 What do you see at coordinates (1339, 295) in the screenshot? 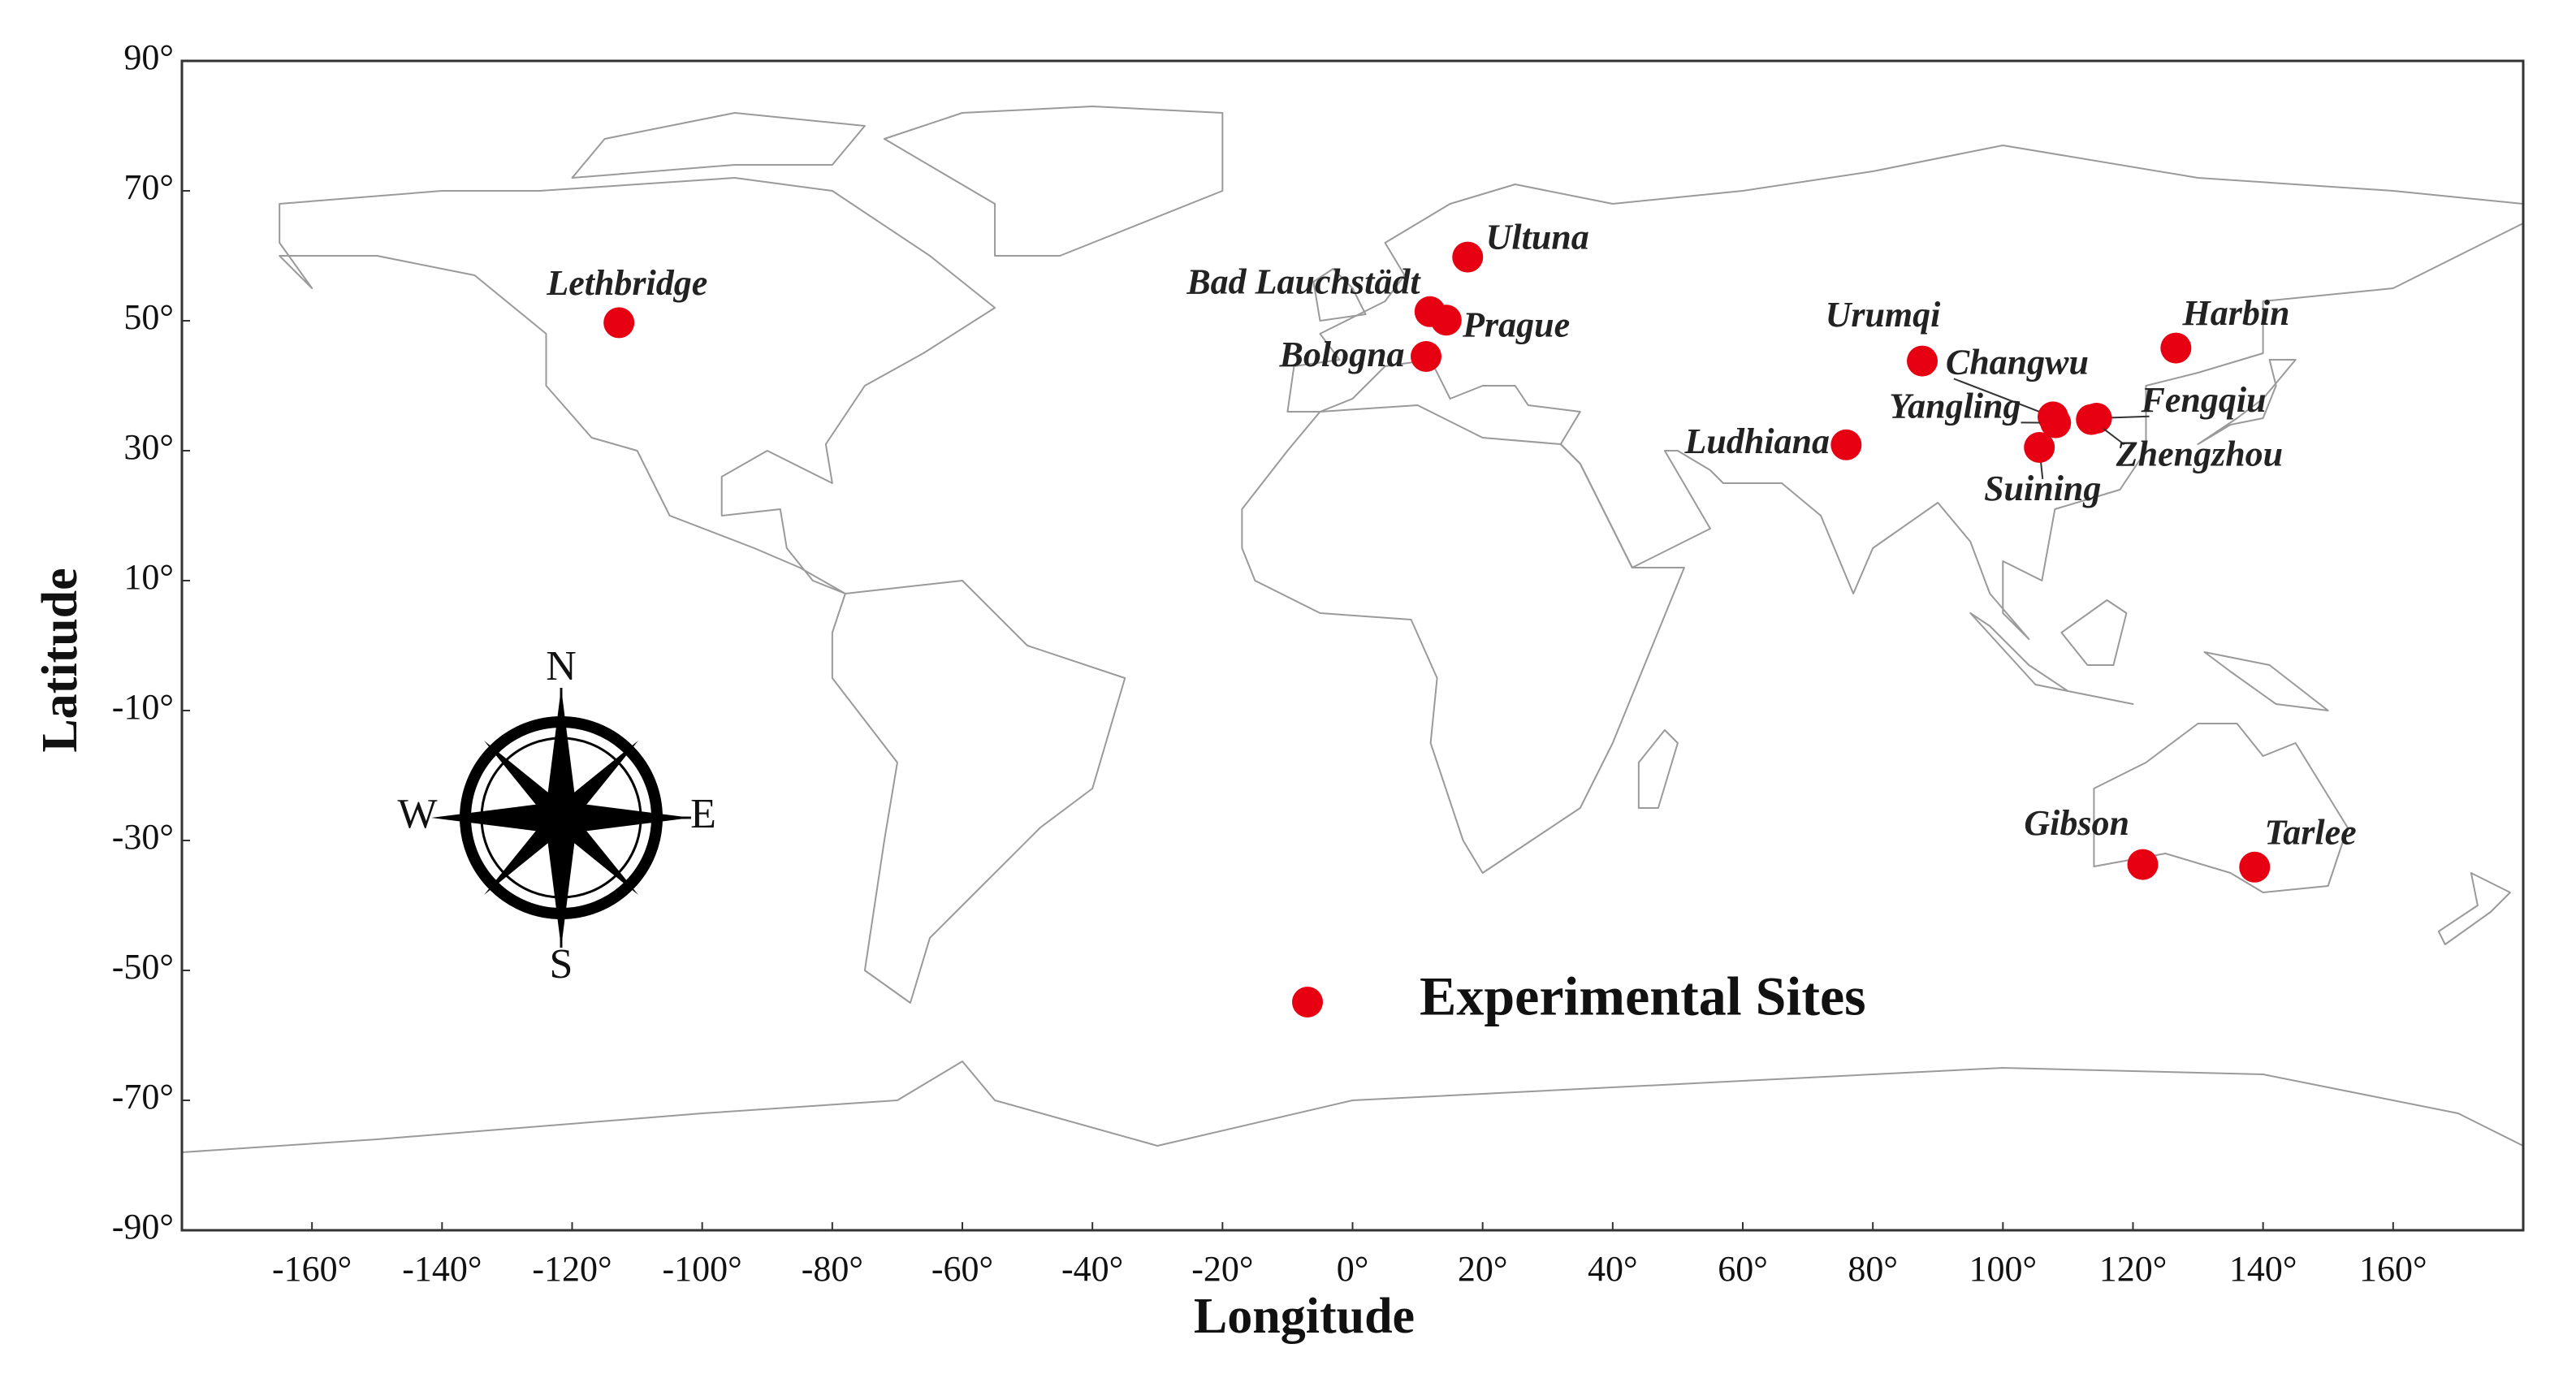
I see `britain` at bounding box center [1339, 295].